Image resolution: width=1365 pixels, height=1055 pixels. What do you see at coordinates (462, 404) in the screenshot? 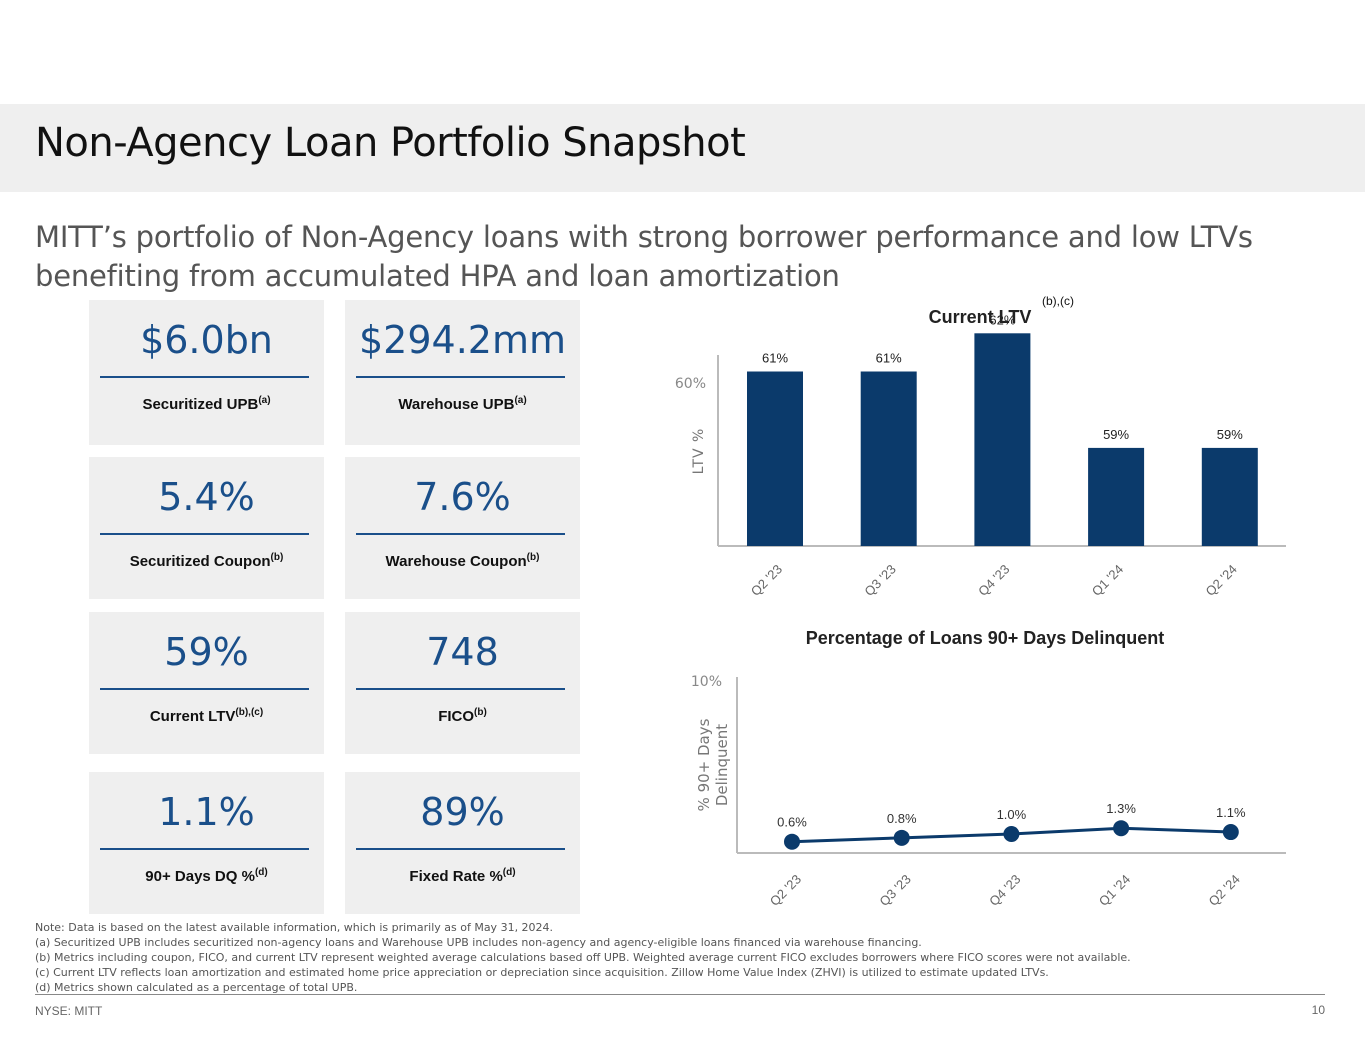
I see `metric-label: Warehouse UPB(a)` at bounding box center [462, 404].